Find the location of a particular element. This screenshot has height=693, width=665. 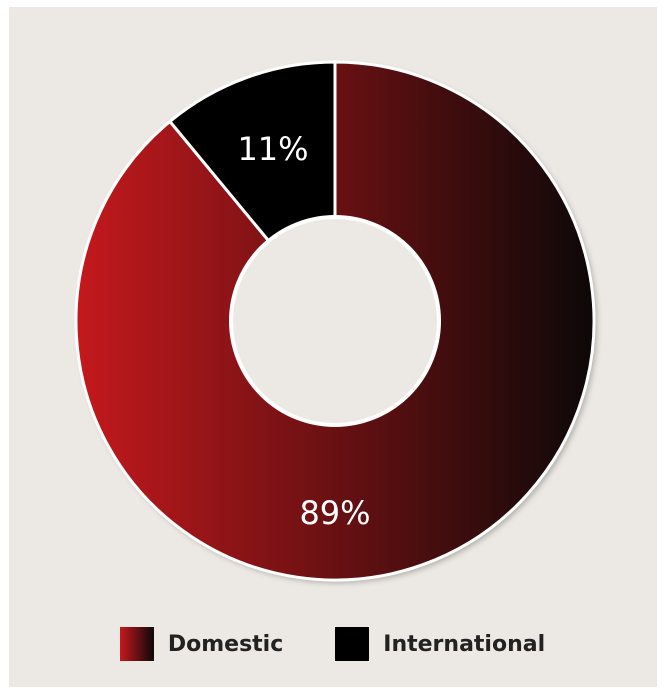

donut-hole is located at coordinates (335, 321).